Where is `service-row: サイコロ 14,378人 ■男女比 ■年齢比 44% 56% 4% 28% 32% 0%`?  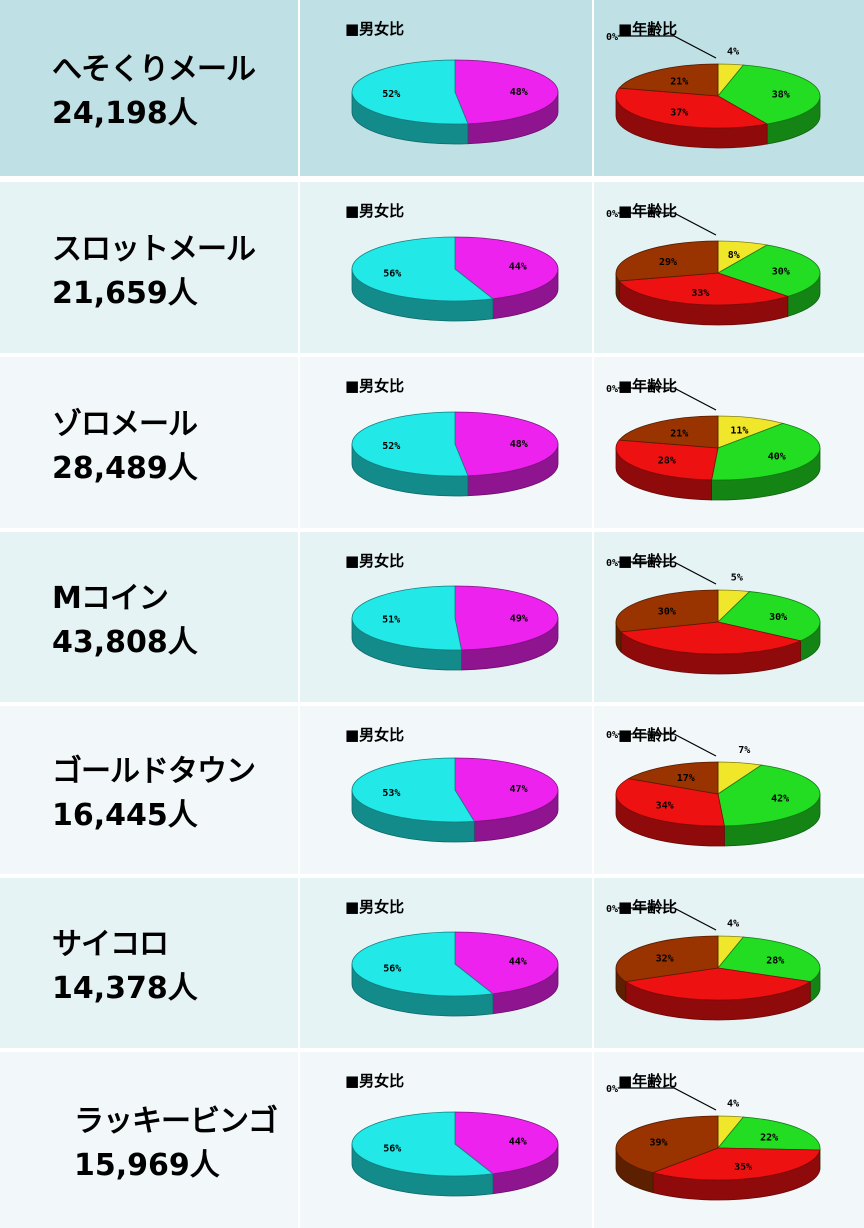 service-row: サイコロ 14,378人 ■男女比 ■年齢比 44% 56% 4% 28% 32% 0% is located at coordinates (432, 963).